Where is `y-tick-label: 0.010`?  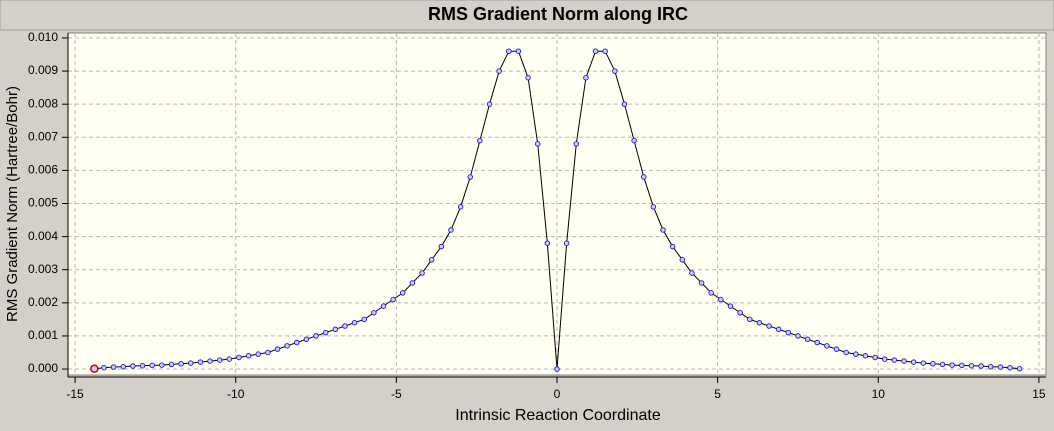
y-tick-label: 0.010 is located at coordinates (43, 37).